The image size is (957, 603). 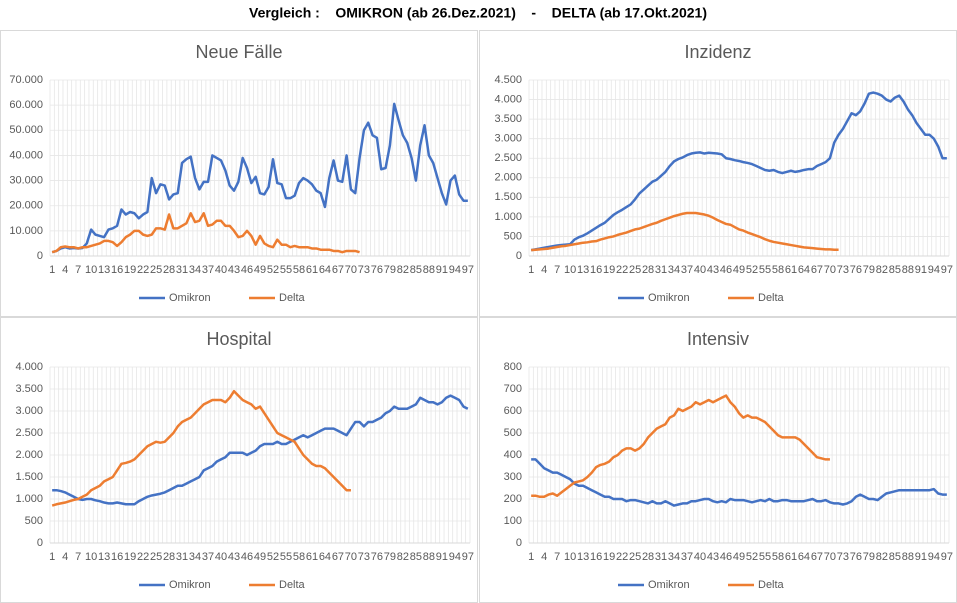 What do you see at coordinates (26, 206) in the screenshot?
I see `y-tick-label: 20.000` at bounding box center [26, 206].